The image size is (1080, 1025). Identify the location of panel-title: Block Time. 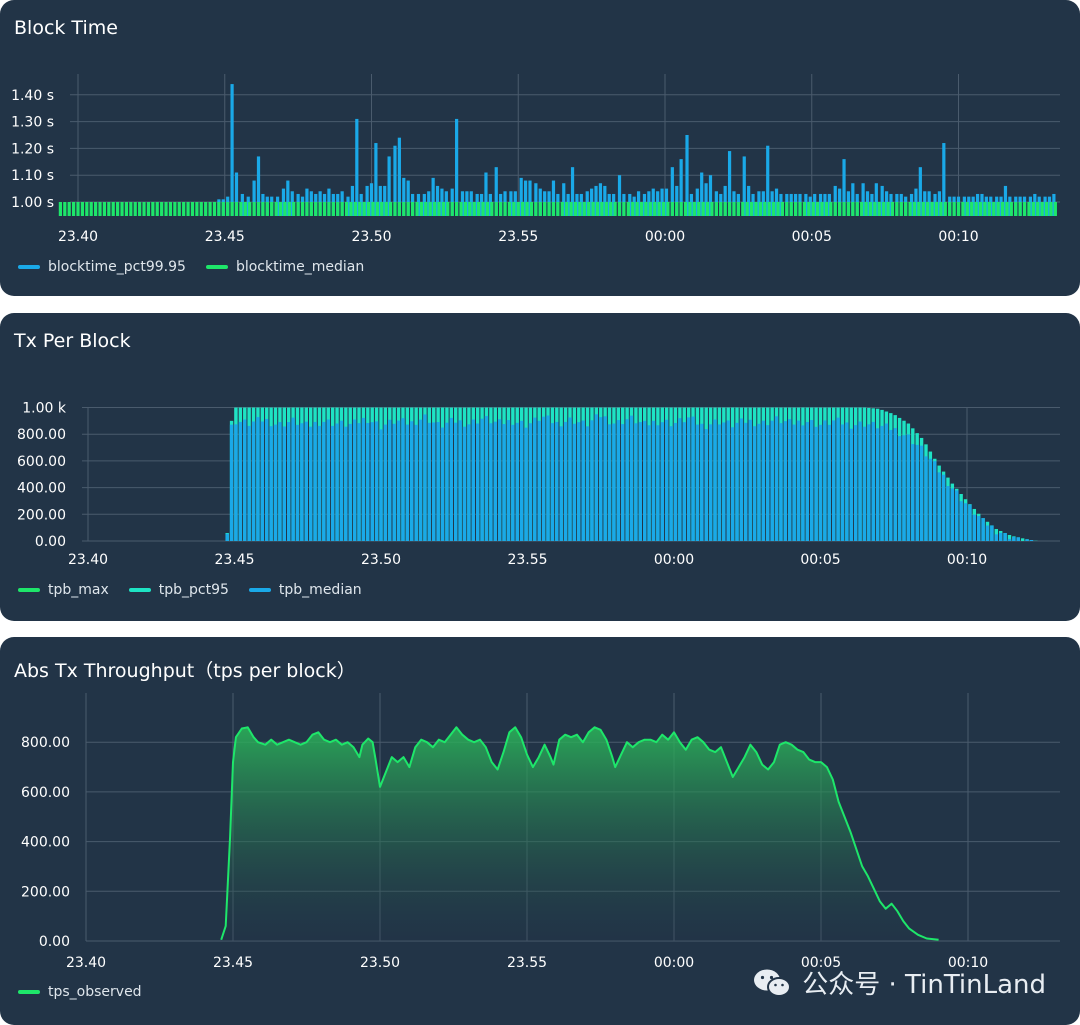
(66, 28).